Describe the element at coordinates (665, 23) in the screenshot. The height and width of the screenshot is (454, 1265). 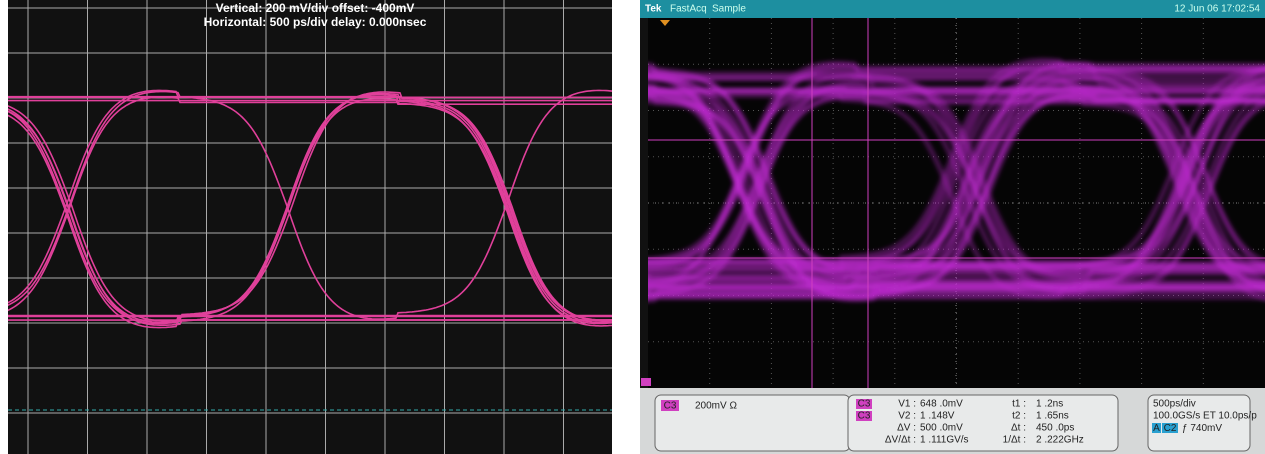
I see `trigger-marker` at that location.